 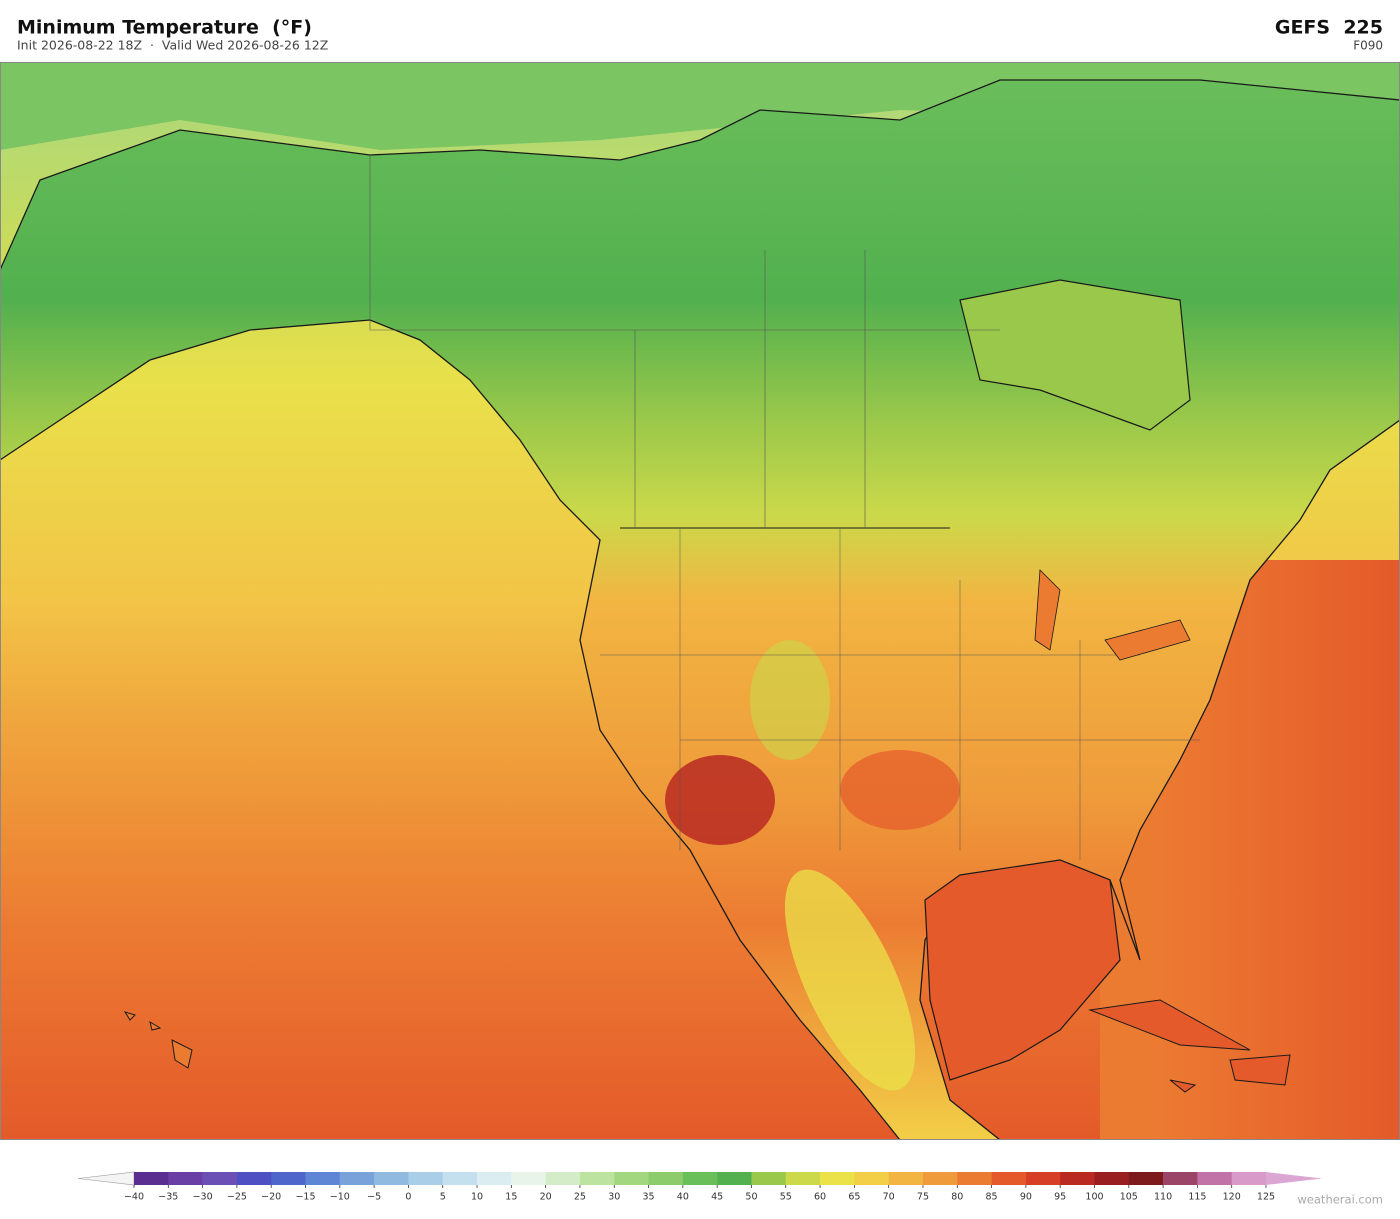 I want to click on plains-warm-area, so click(x=900, y=790).